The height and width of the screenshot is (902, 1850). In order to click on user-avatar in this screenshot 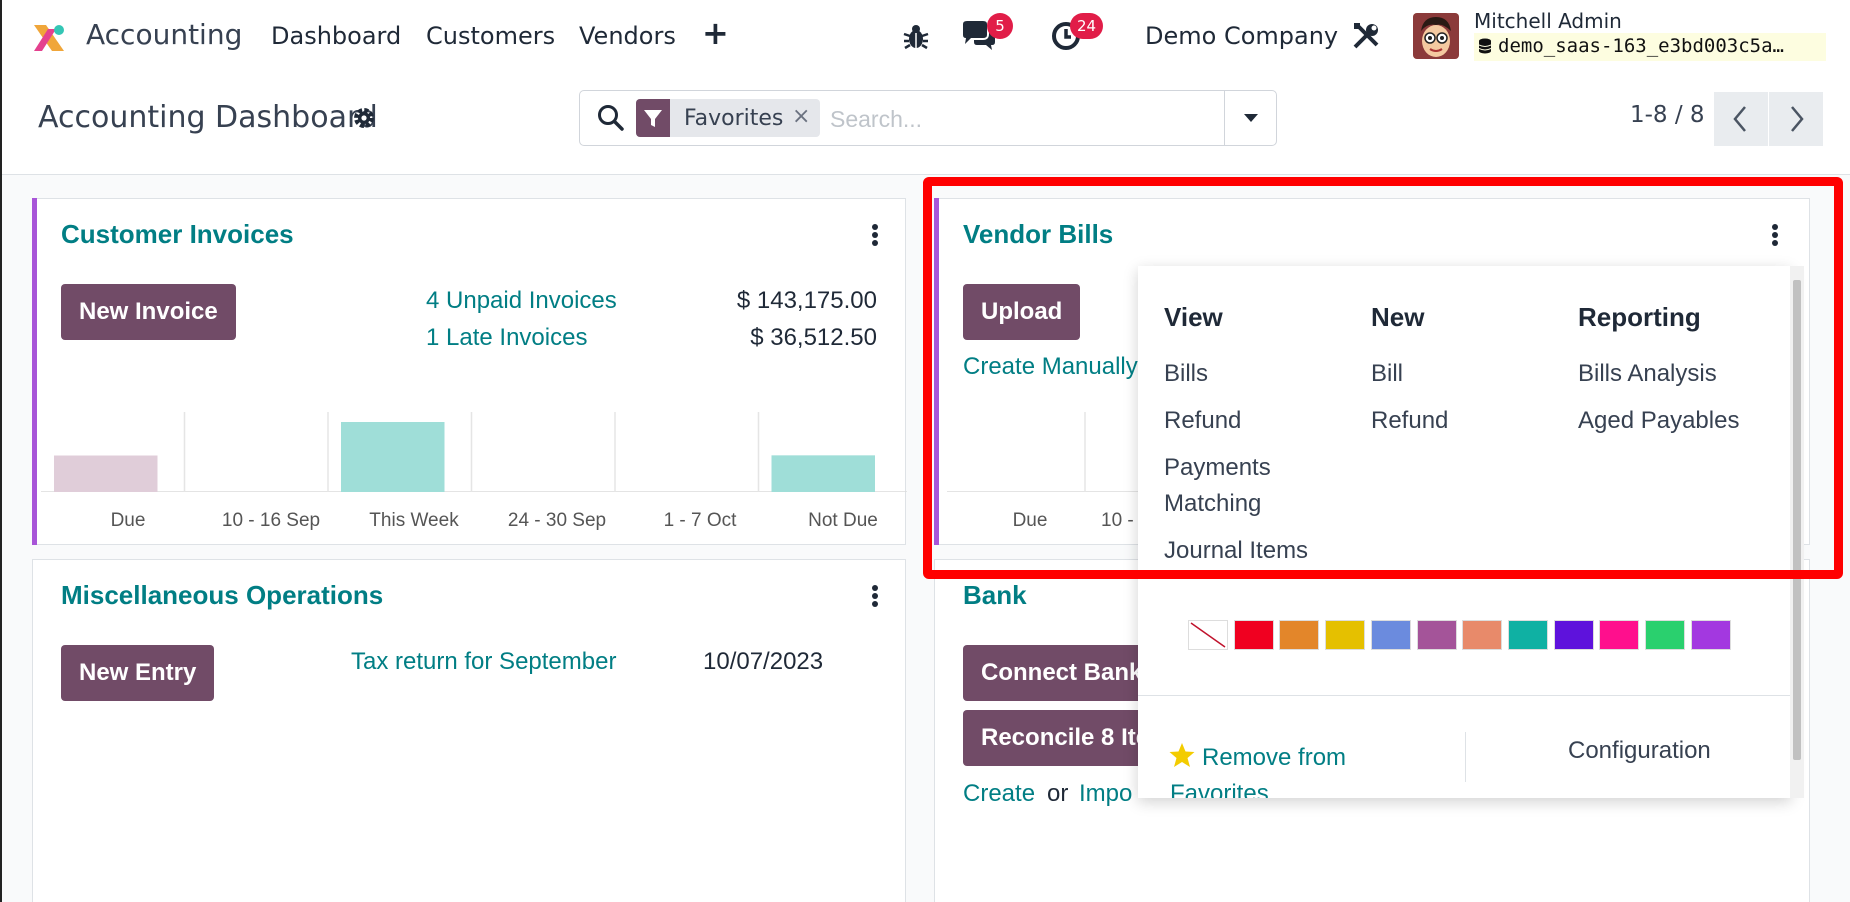, I will do `click(1436, 36)`.